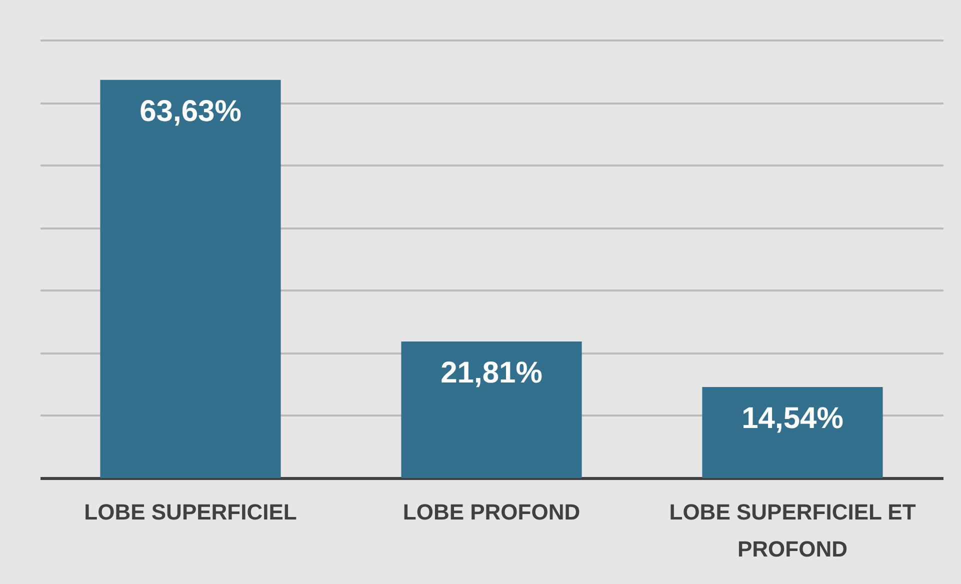 The image size is (961, 584). I want to click on x-tick-label: LOBE PROFOND, so click(491, 512).